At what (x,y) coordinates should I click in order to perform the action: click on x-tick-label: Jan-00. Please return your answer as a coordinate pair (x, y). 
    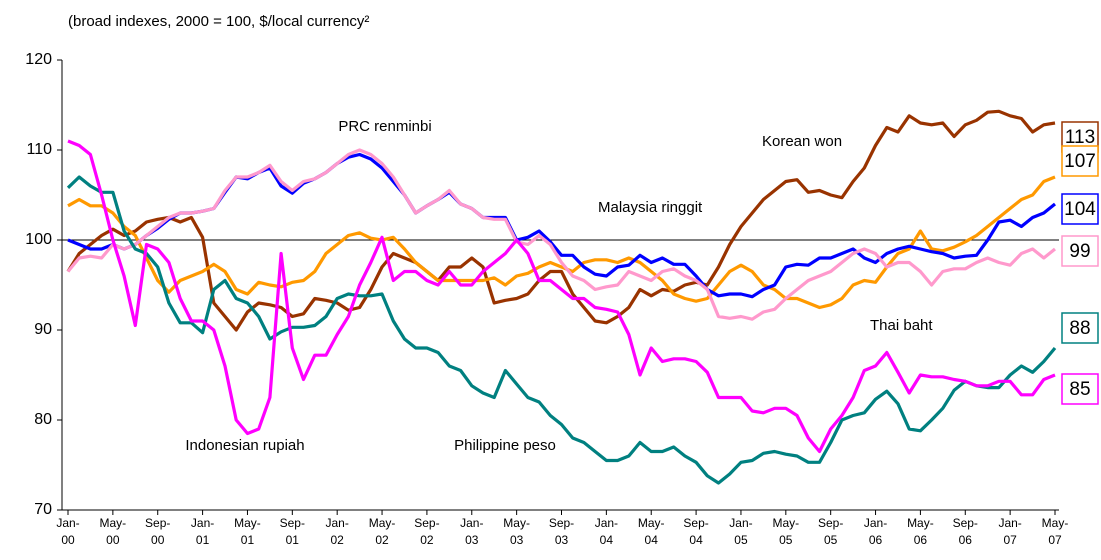
    Looking at the image, I should click on (67, 531).